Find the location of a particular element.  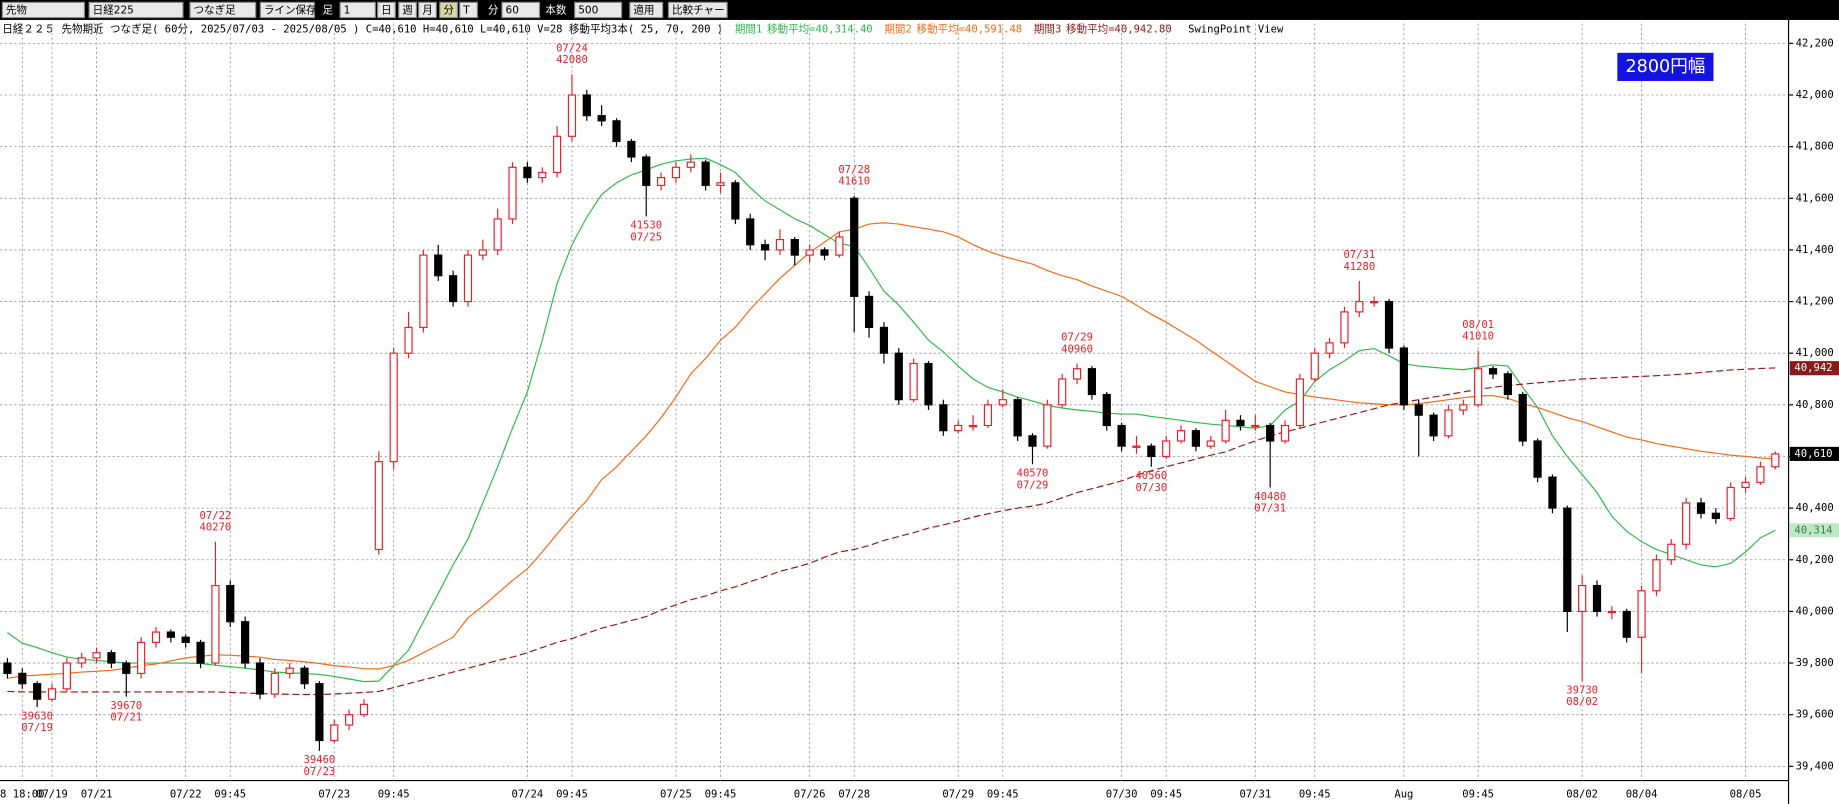

swing-label: 07/19 is located at coordinates (37, 728).